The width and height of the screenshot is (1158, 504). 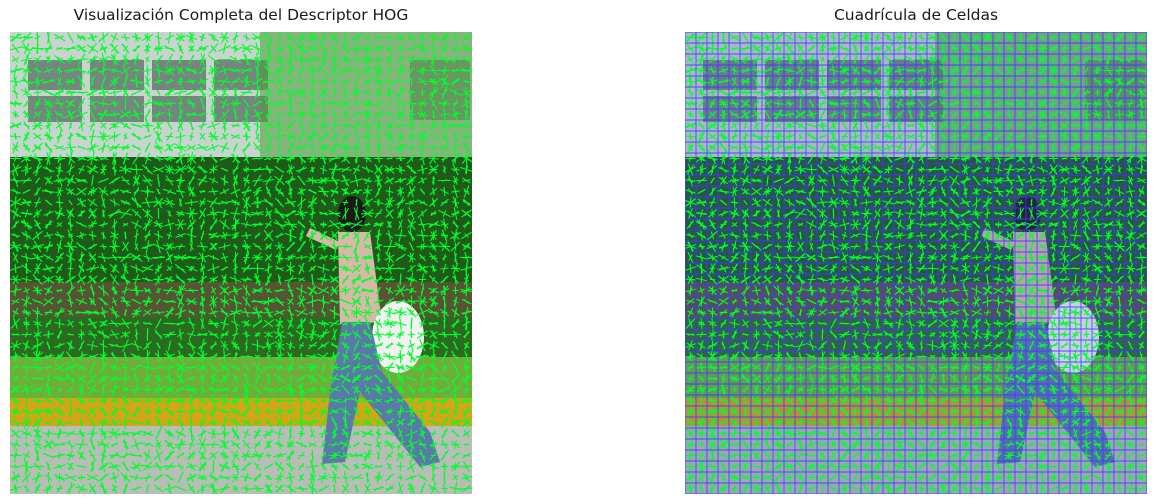 What do you see at coordinates (916, 15) in the screenshot?
I see `cell-grid-title: Cuadrícula de Celdas` at bounding box center [916, 15].